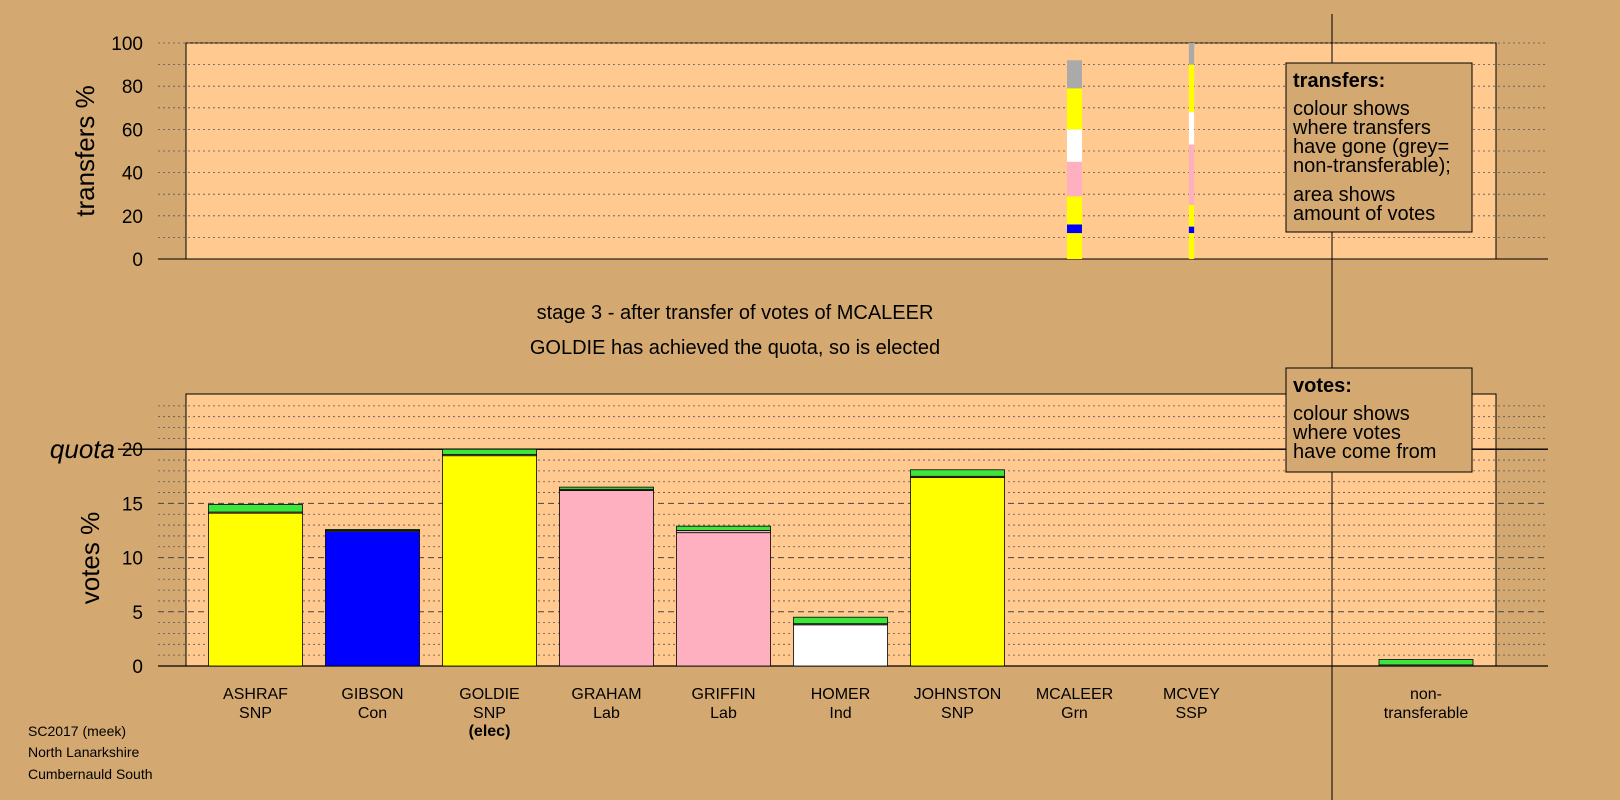  What do you see at coordinates (1364, 452) in the screenshot?
I see `votes-legend-line: have come from` at bounding box center [1364, 452].